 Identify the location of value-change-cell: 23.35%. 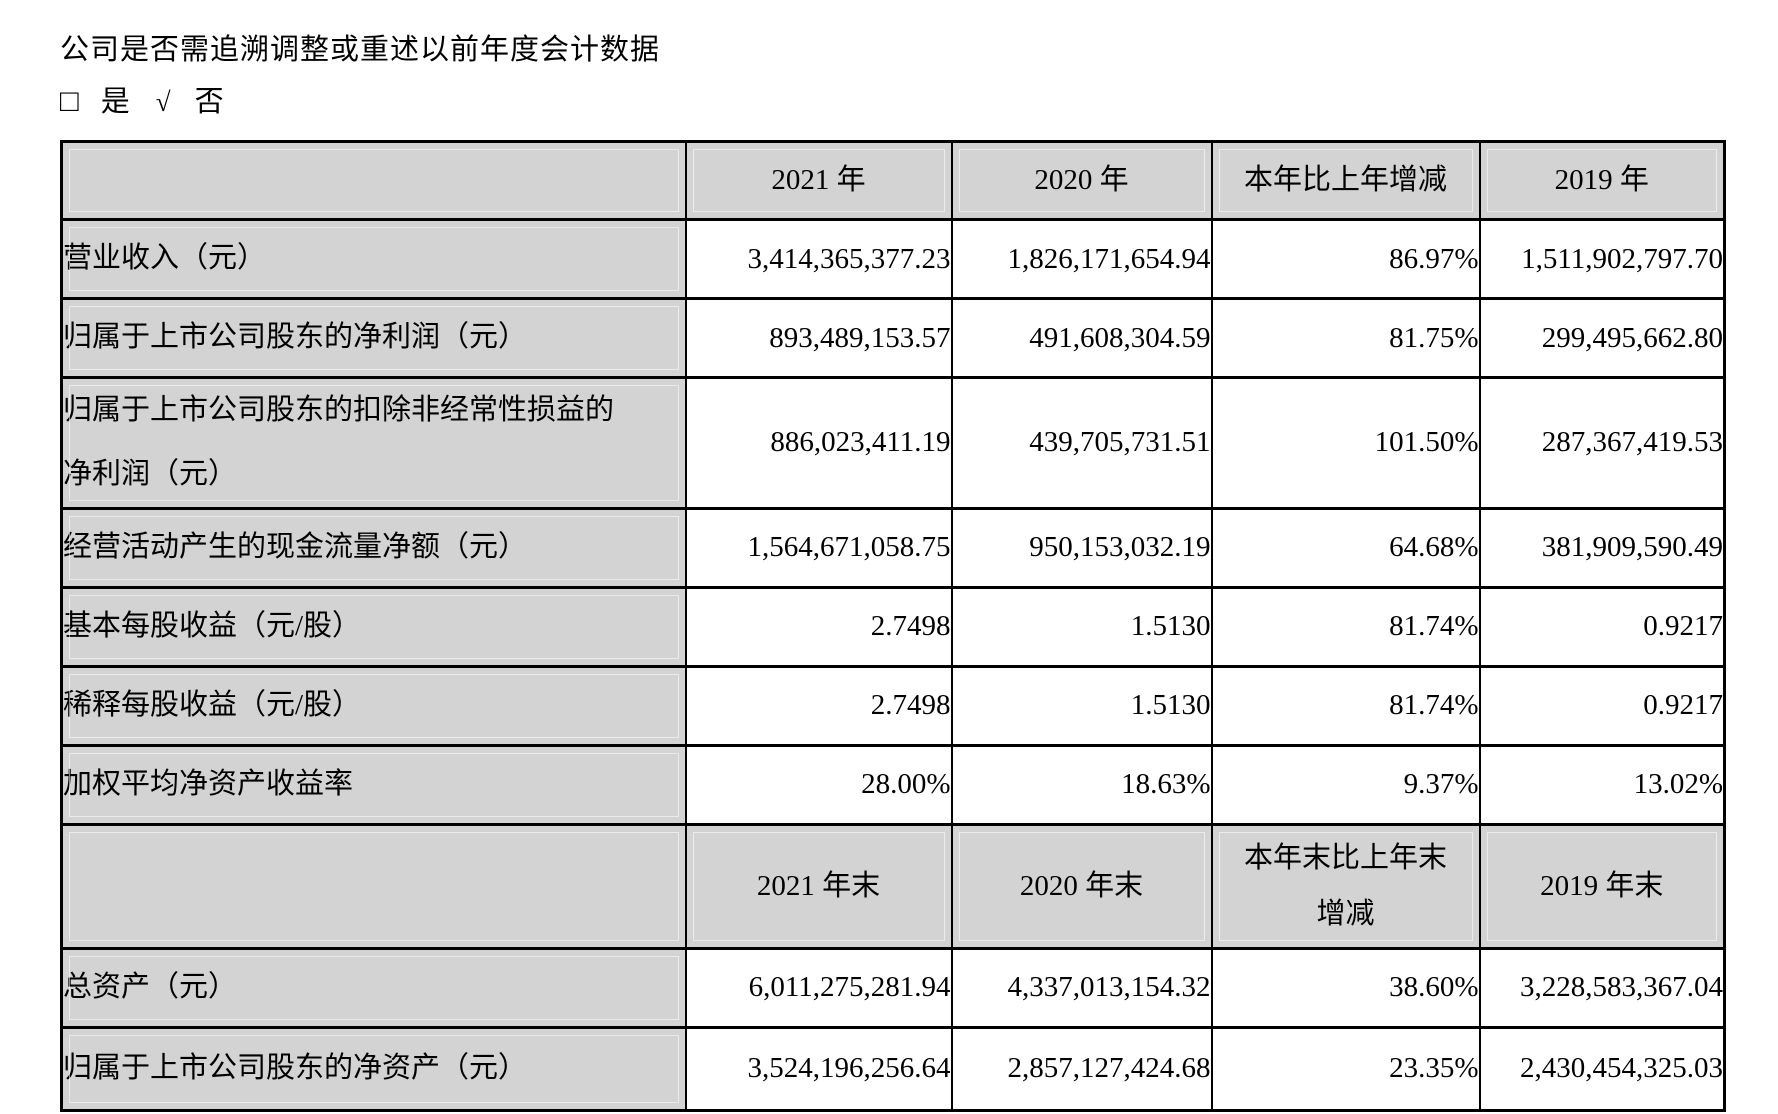
(1345, 1068).